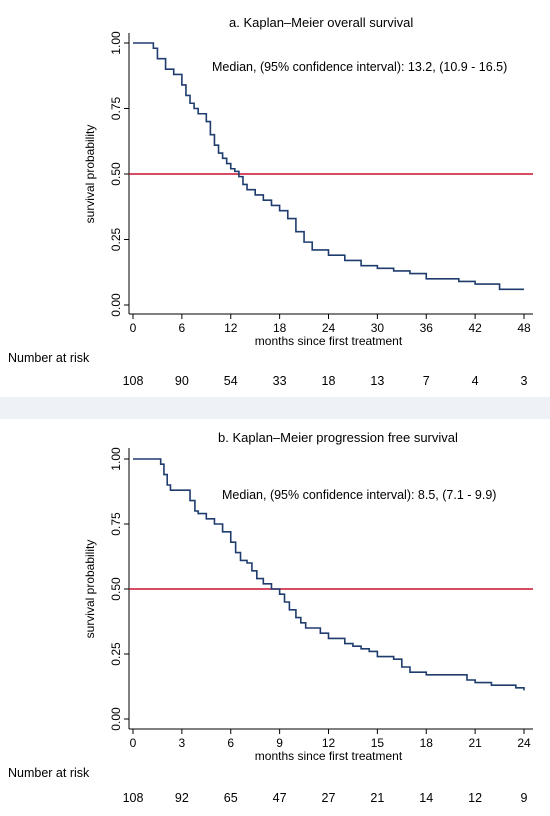 The image size is (550, 816). I want to click on risk-value: 18, so click(329, 381).